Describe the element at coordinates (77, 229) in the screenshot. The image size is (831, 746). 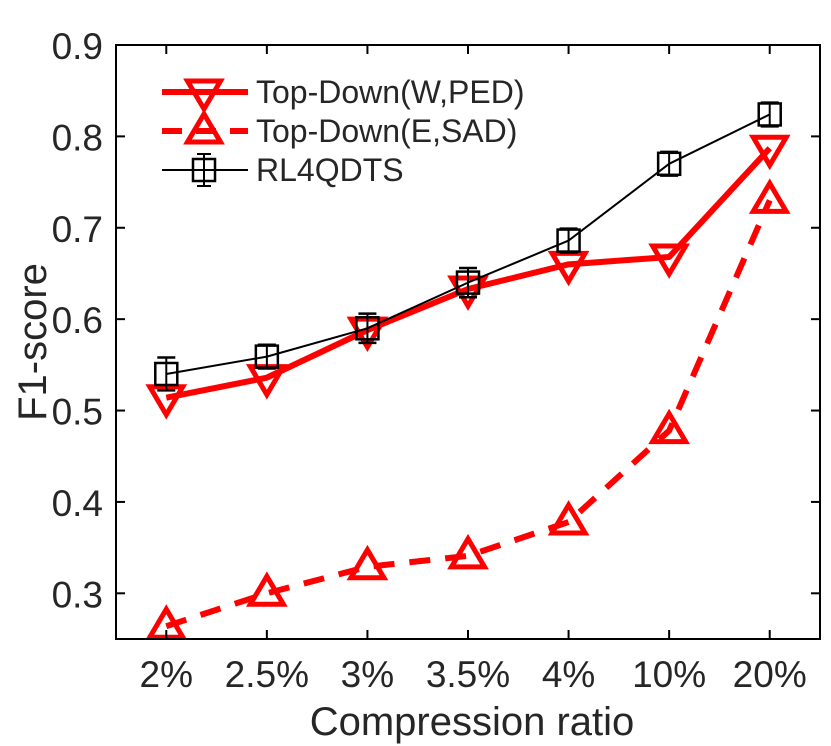
I see `y-tick-label: 0.7` at that location.